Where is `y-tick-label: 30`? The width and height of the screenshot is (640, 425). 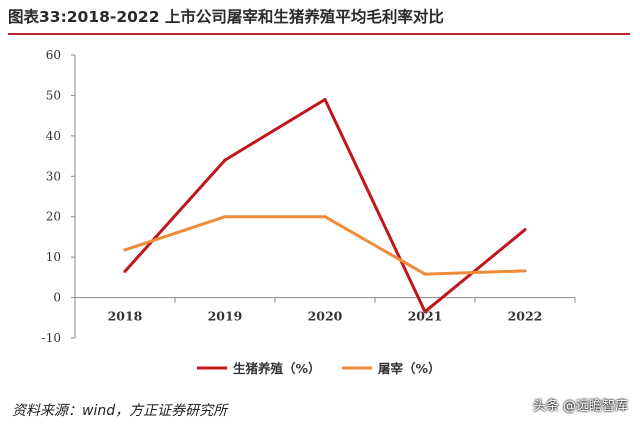 y-tick-label: 30 is located at coordinates (53, 176).